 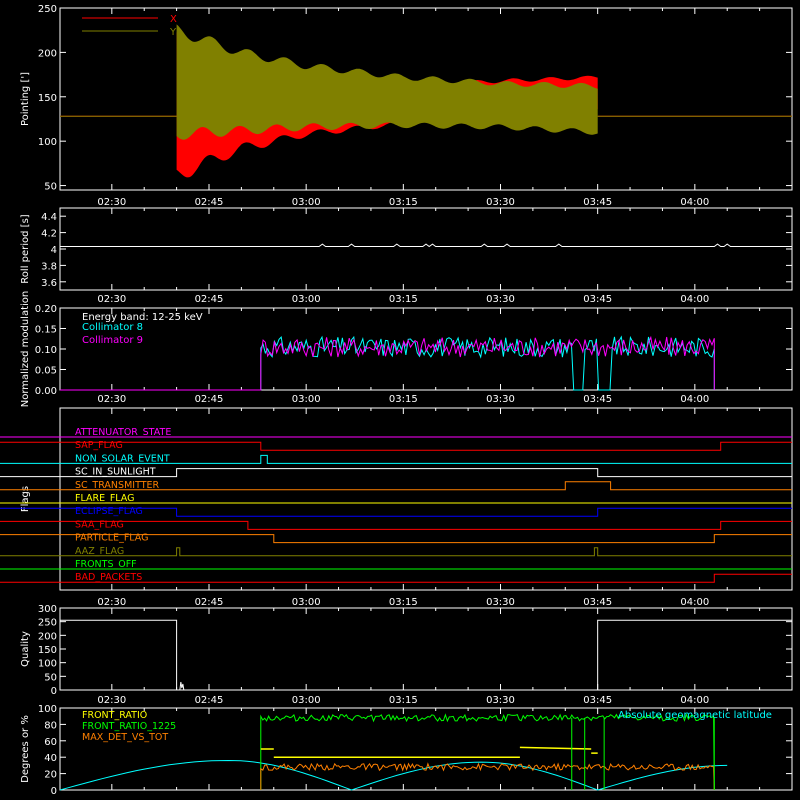 I want to click on flag-line-sc-in-sunlight, so click(x=396, y=473).